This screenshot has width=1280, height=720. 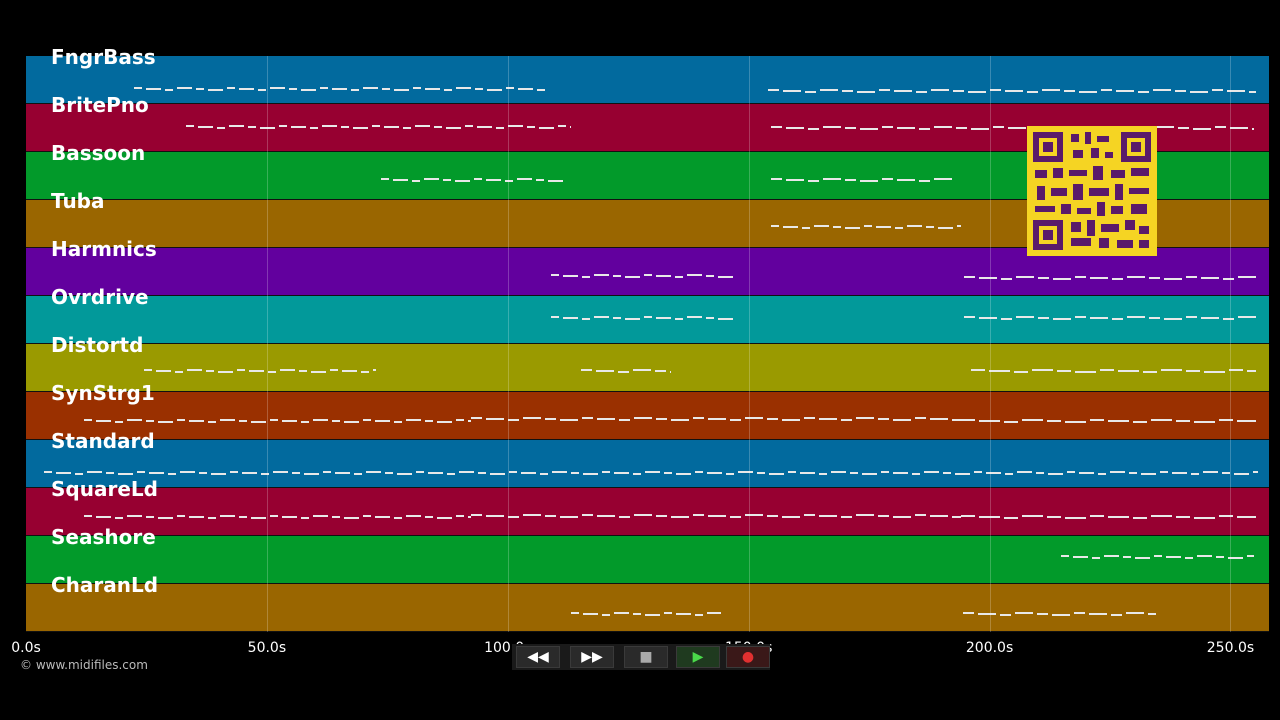 I want to click on record-button: ●, so click(x=748, y=657).